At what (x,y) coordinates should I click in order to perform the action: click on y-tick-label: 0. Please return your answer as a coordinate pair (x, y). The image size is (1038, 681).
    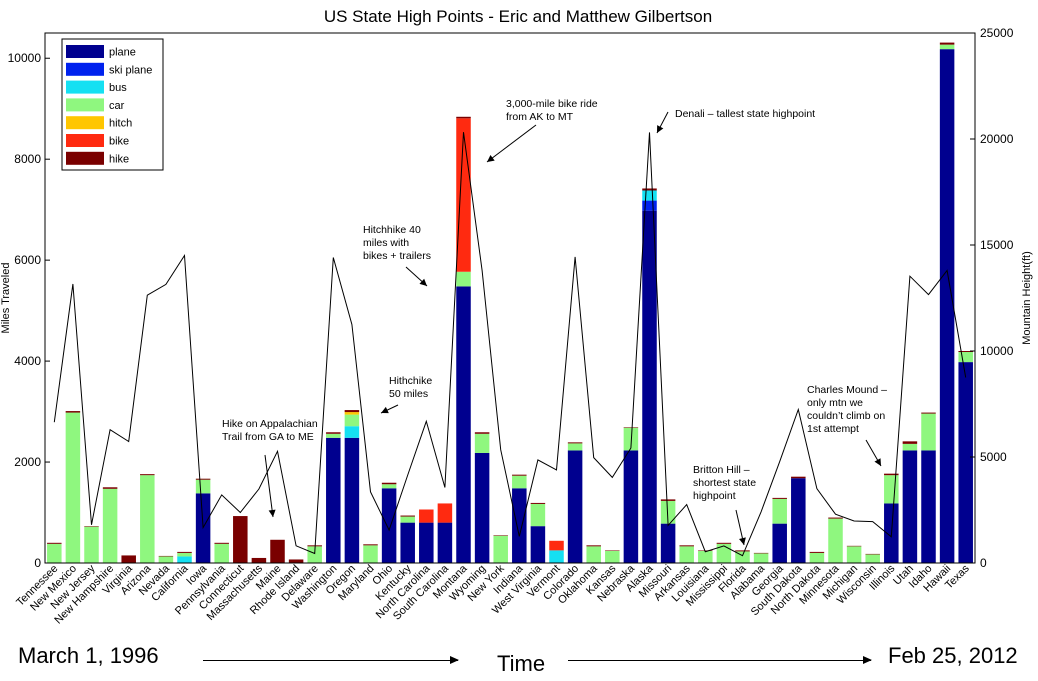
    Looking at the image, I should click on (37, 563).